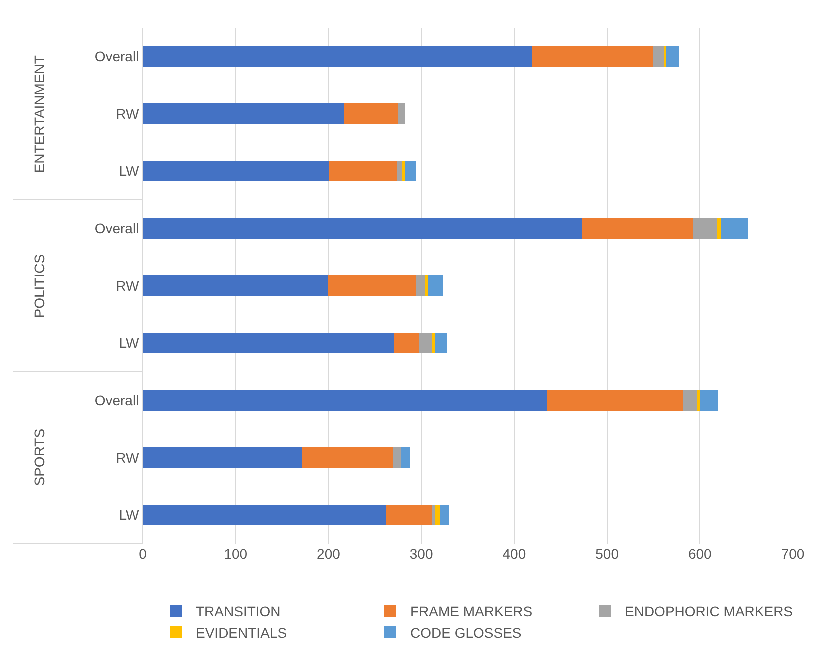 The width and height of the screenshot is (825, 661). I want to click on legend-label: ENDOPHORIC MARKERS, so click(709, 612).